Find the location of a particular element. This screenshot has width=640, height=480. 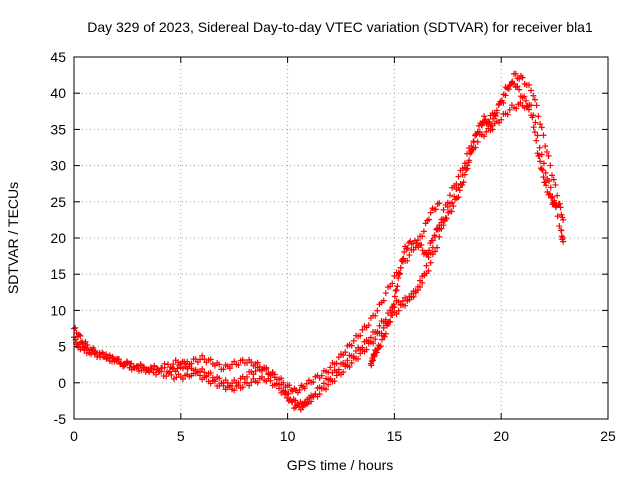

x-tick-label: 25 is located at coordinates (608, 436).